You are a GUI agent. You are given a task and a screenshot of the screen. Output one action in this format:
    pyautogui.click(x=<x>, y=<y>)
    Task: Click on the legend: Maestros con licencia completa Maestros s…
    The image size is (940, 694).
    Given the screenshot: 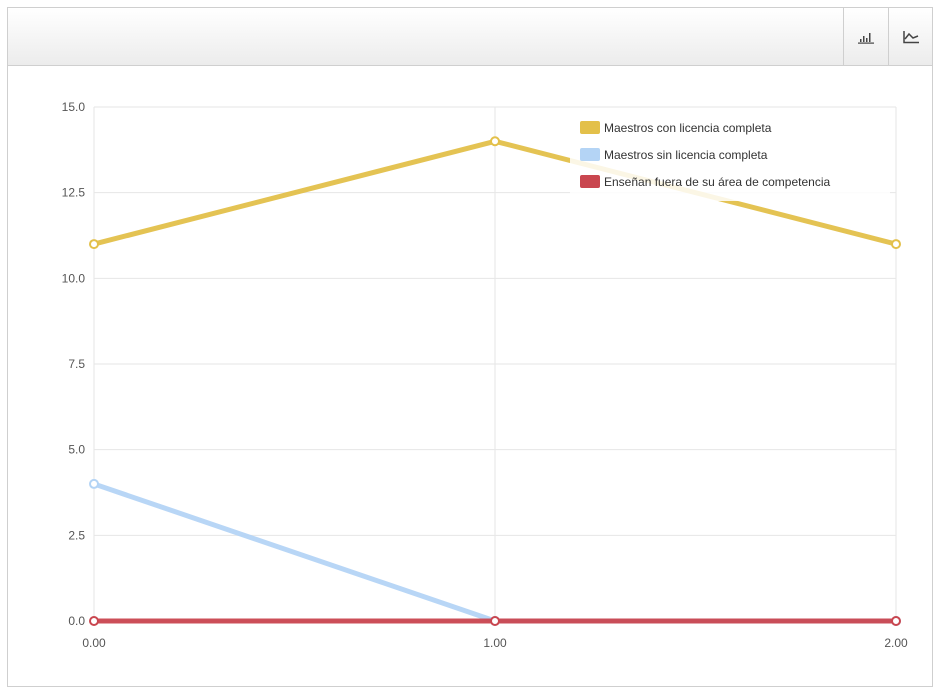 What is the action you would take?
    pyautogui.click(x=730, y=158)
    